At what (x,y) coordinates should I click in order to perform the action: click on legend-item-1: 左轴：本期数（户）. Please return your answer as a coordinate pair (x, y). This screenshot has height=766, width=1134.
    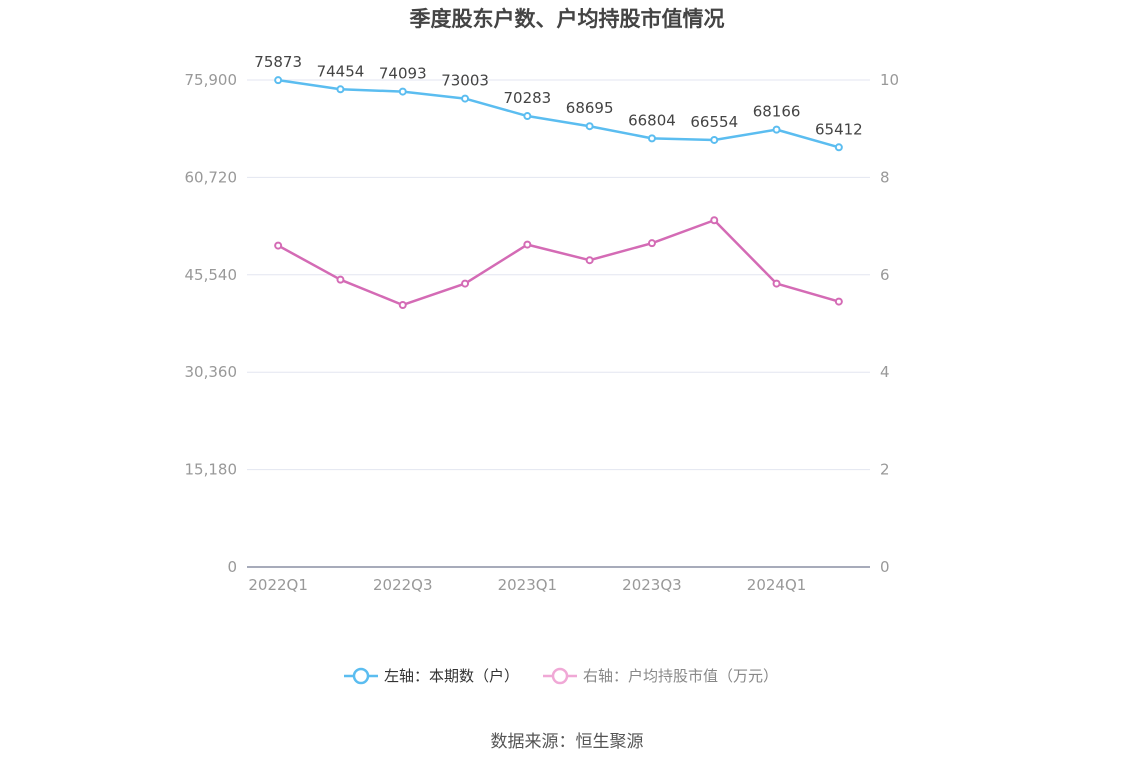
    Looking at the image, I should click on (431, 676).